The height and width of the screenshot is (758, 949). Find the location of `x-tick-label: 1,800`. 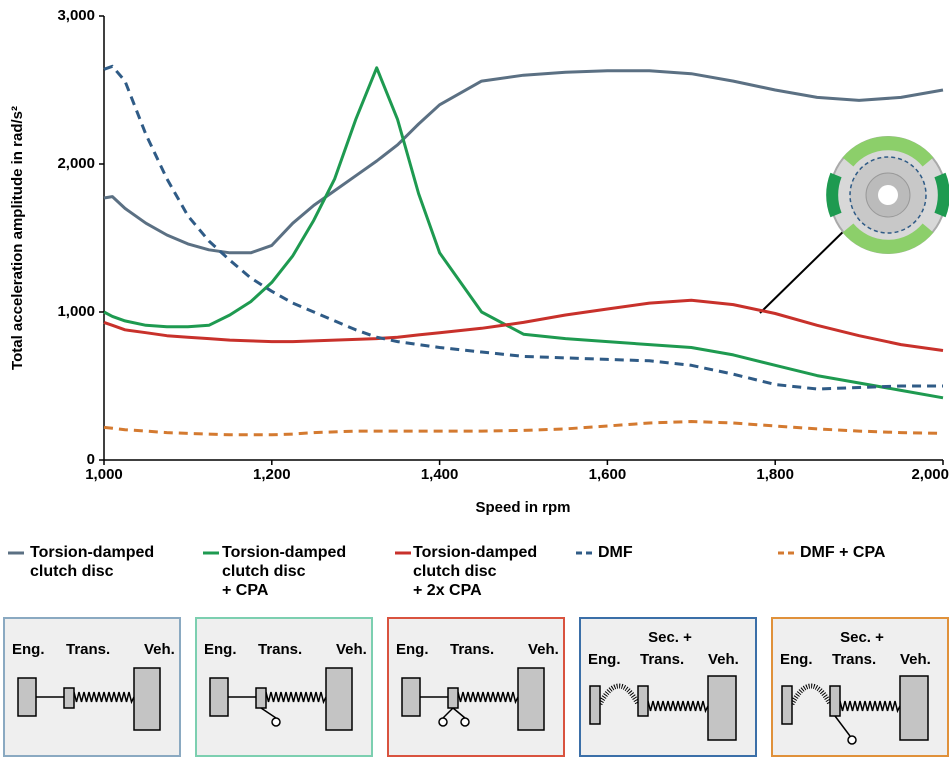

x-tick-label: 1,800 is located at coordinates (775, 474).